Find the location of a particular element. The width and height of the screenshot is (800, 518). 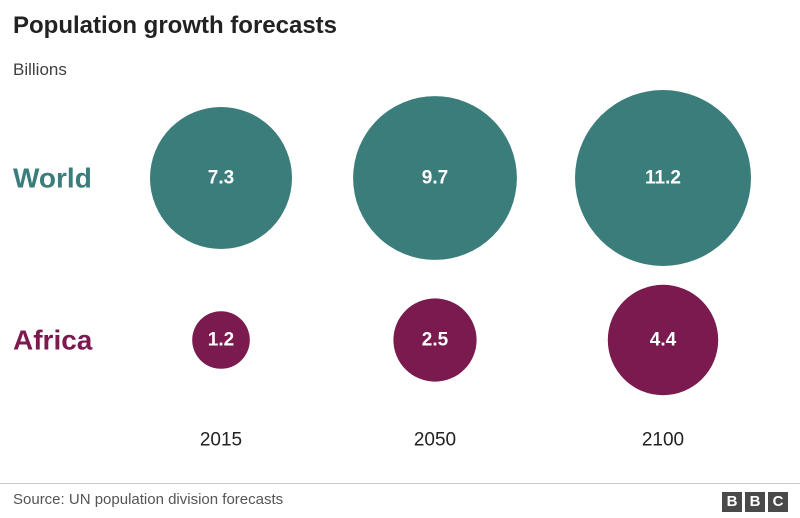

data-label-africa-2100: 4.4 is located at coordinates (663, 340).